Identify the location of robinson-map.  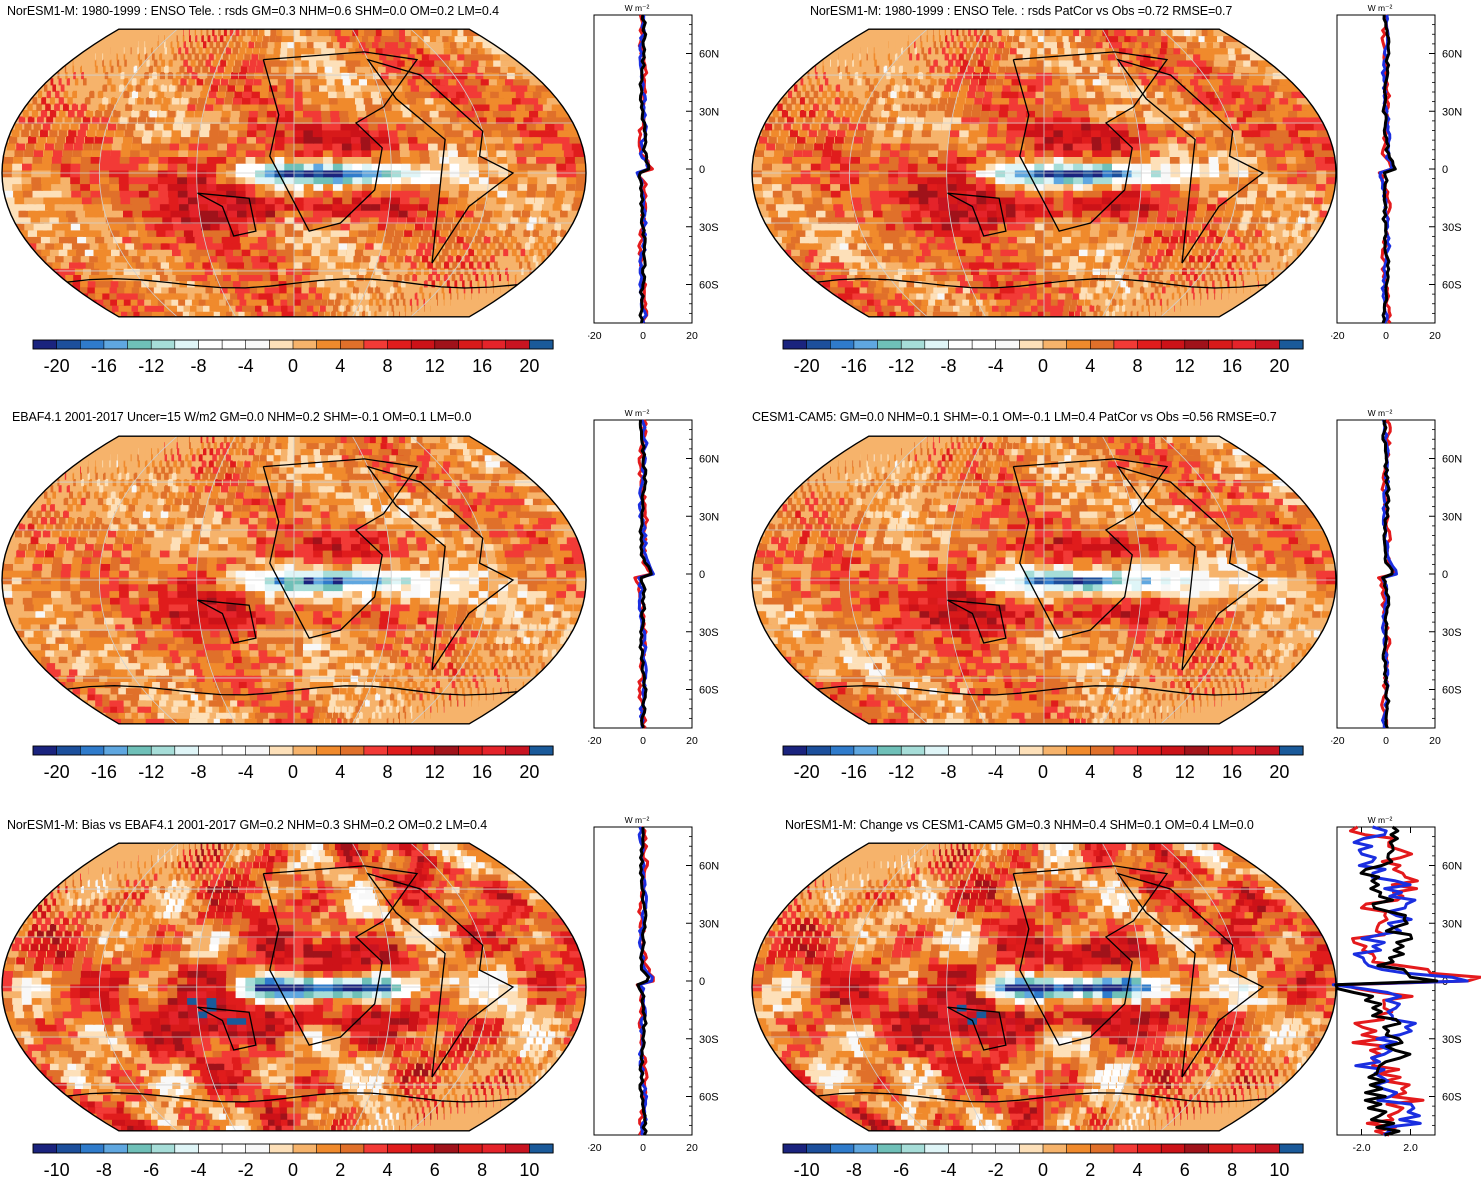
(1044, 173).